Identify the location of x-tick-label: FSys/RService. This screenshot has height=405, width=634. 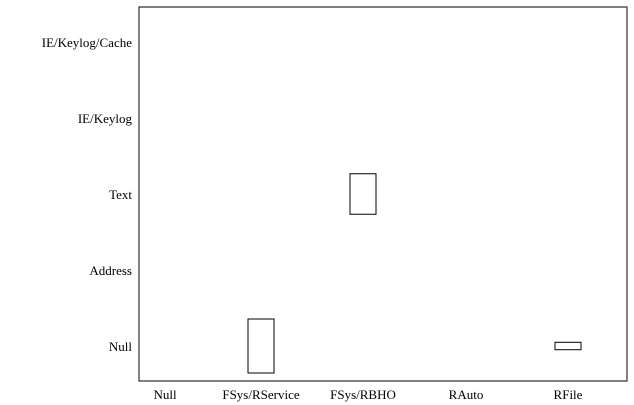
(261, 394).